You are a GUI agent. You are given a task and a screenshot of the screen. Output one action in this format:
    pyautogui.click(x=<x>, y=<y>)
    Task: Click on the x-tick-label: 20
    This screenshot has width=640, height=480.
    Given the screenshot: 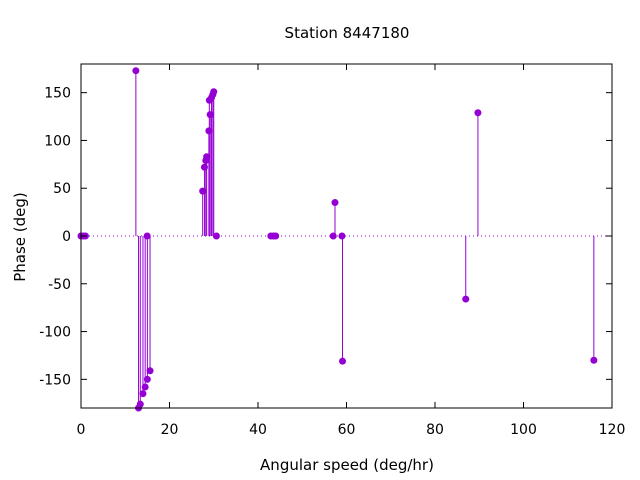 What is the action you would take?
    pyautogui.click(x=170, y=430)
    